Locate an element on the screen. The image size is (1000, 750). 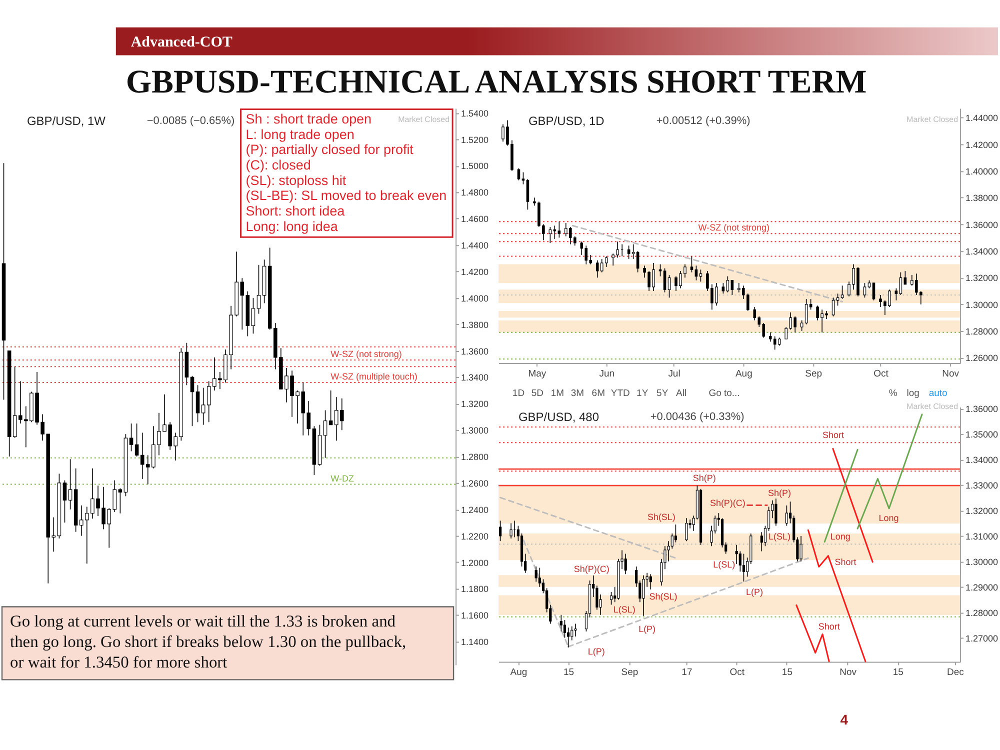
ref-line-label: W-SZ (multiple touch) is located at coordinates (374, 377).